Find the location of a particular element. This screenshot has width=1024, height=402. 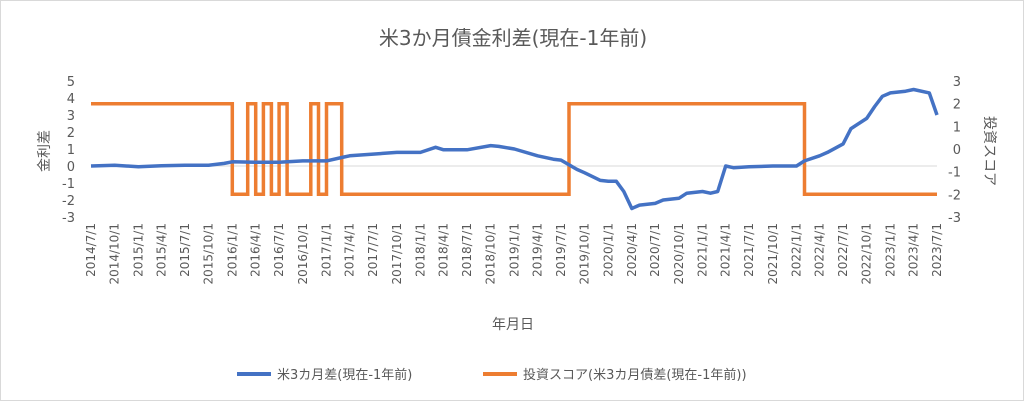

x-tick-label: 2016/7/1 is located at coordinates (279, 250).